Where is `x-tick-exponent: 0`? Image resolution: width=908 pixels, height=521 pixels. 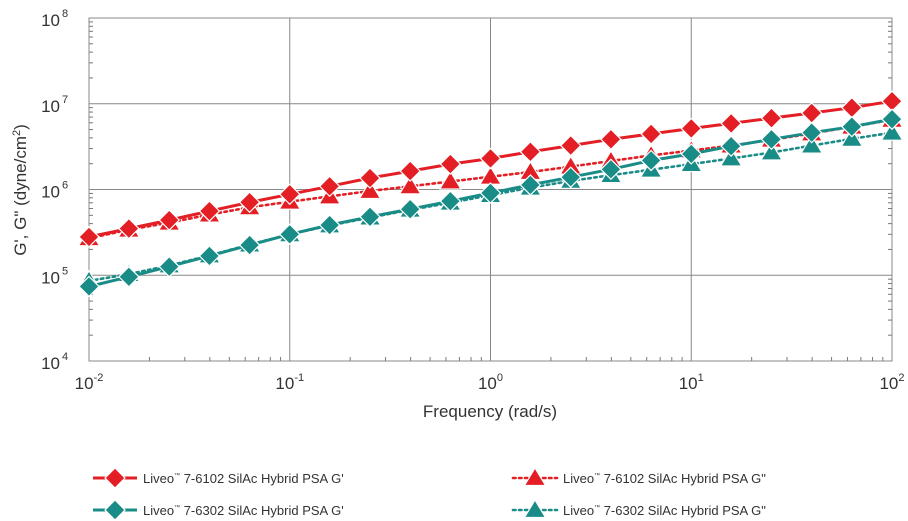 x-tick-exponent: 0 is located at coordinates (500, 378).